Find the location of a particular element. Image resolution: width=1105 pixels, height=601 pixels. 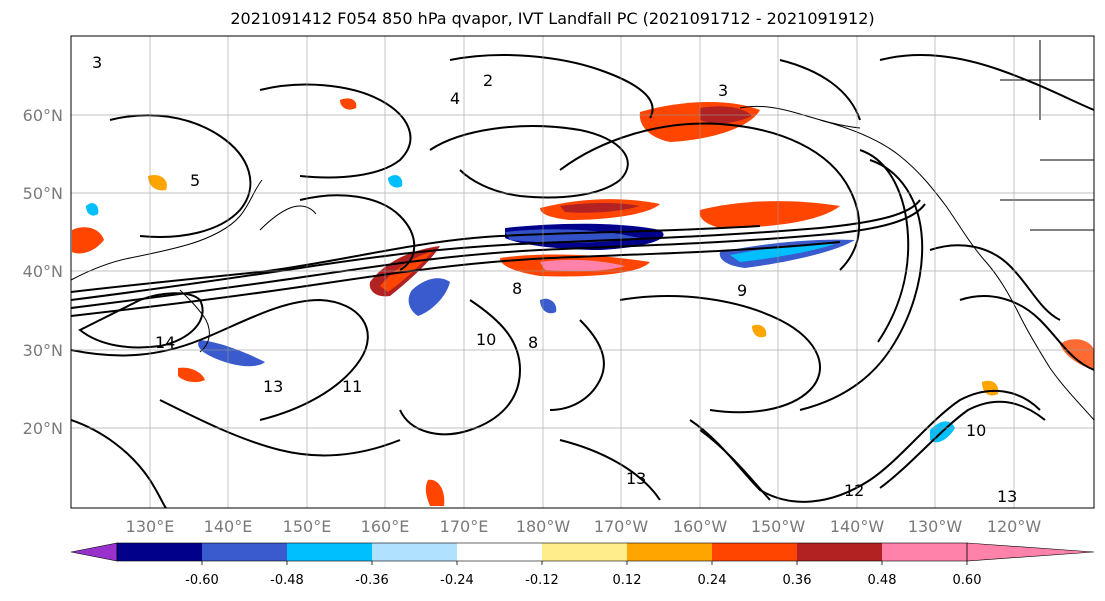

colorbar-tick-label: -0.60 is located at coordinates (202, 580).